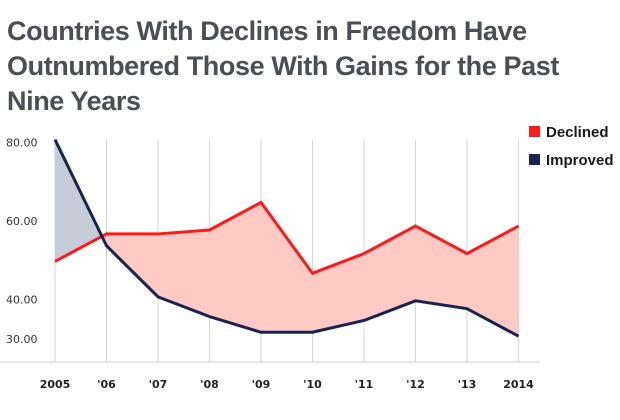  I want to click on y-tick-label: 40.00, so click(22, 300).